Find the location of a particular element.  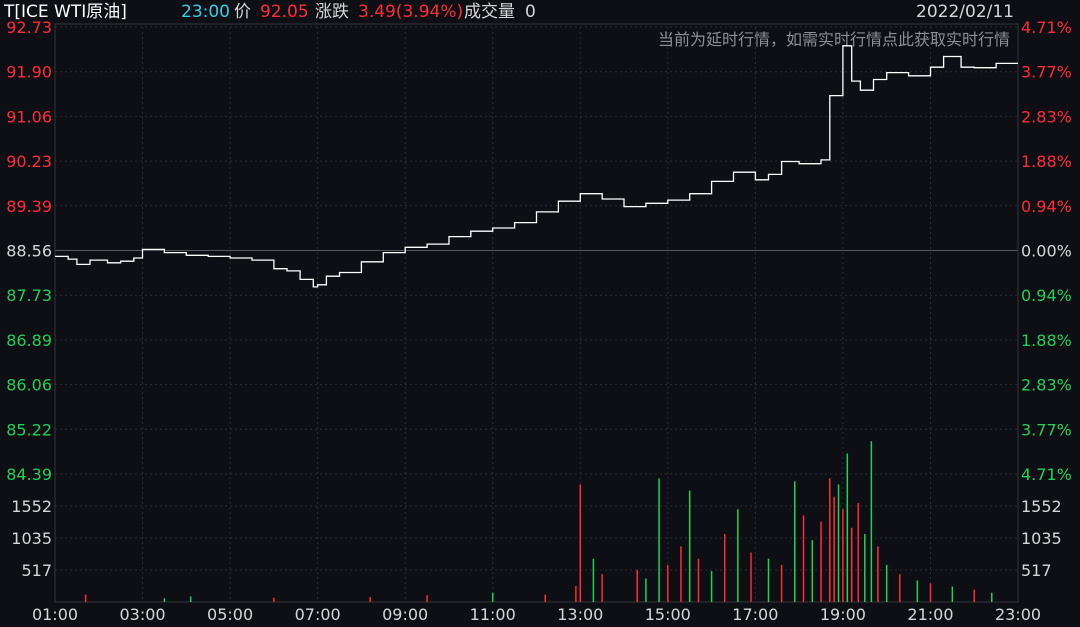

x-tick-label: 15:00 is located at coordinates (668, 614).